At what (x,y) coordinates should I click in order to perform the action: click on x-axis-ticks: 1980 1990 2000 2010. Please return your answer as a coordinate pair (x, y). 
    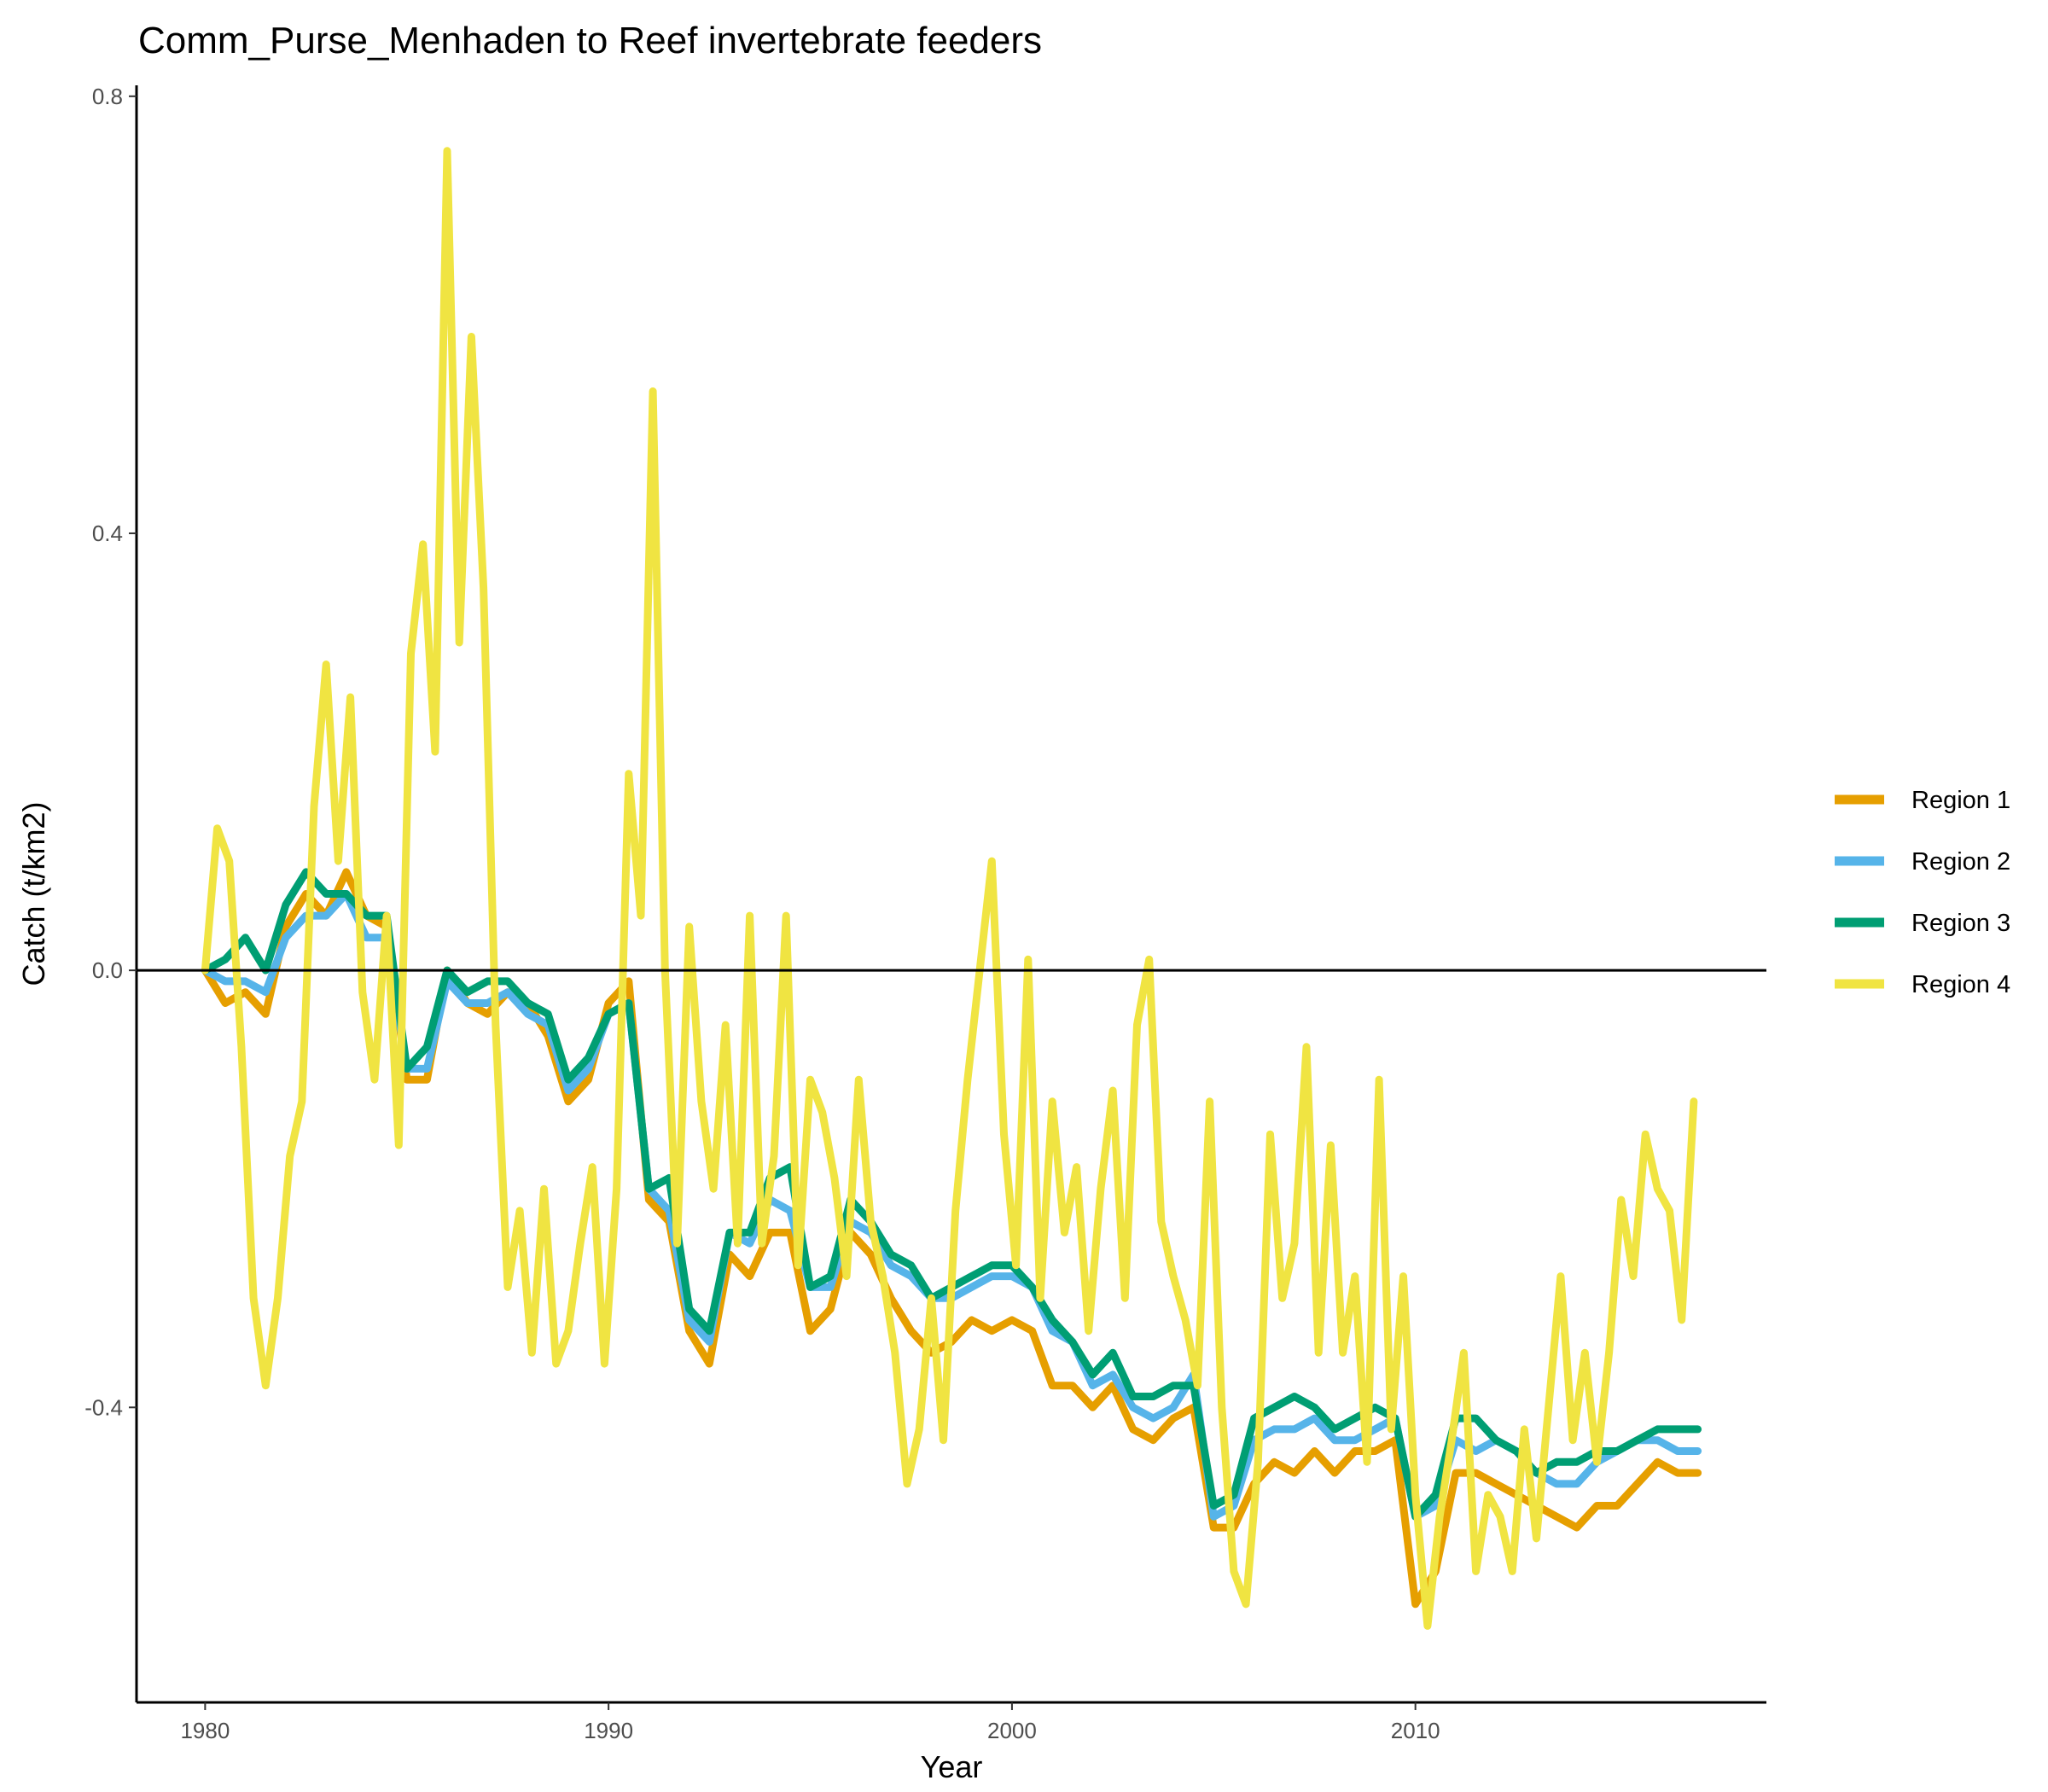
    Looking at the image, I should click on (810, 1722).